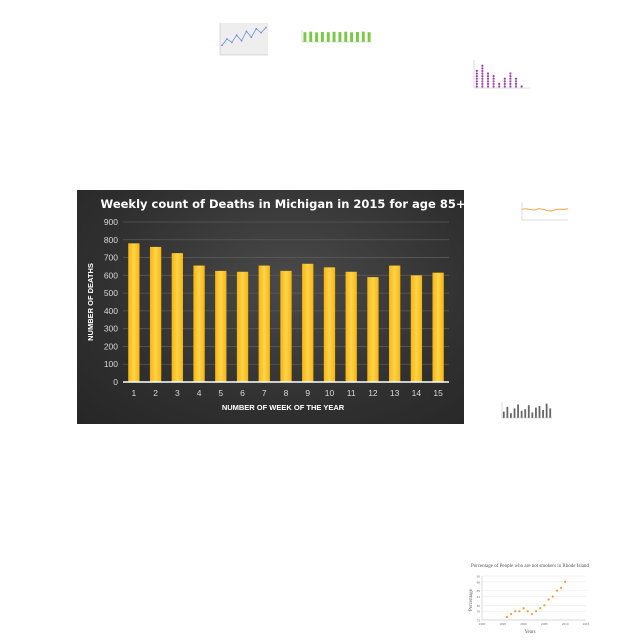  I want to click on y-tick-label: 88, so click(479, 582).